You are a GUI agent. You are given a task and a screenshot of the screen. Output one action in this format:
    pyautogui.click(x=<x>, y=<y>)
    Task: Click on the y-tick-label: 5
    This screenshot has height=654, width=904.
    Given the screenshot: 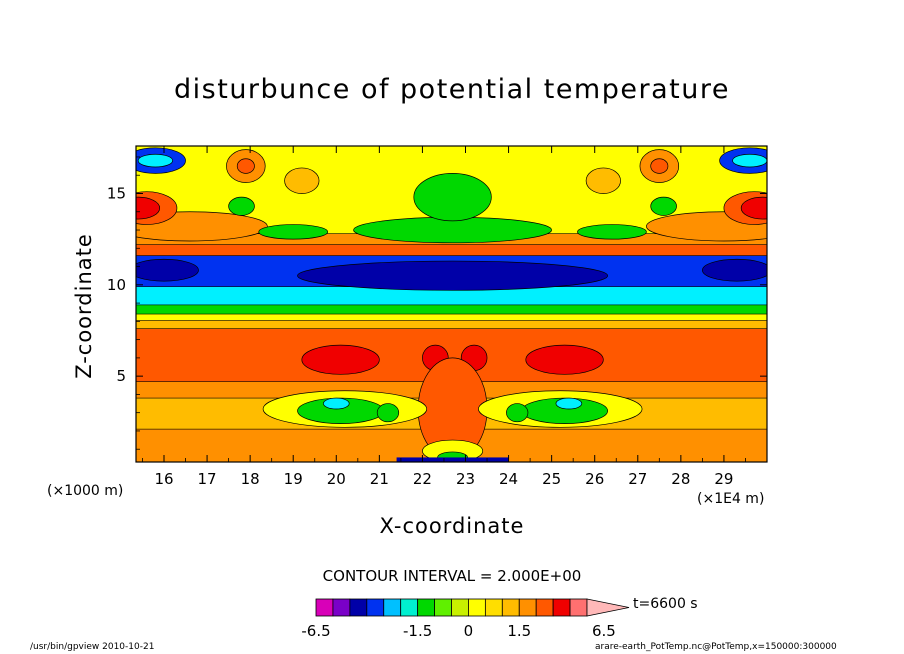 What is the action you would take?
    pyautogui.click(x=121, y=376)
    